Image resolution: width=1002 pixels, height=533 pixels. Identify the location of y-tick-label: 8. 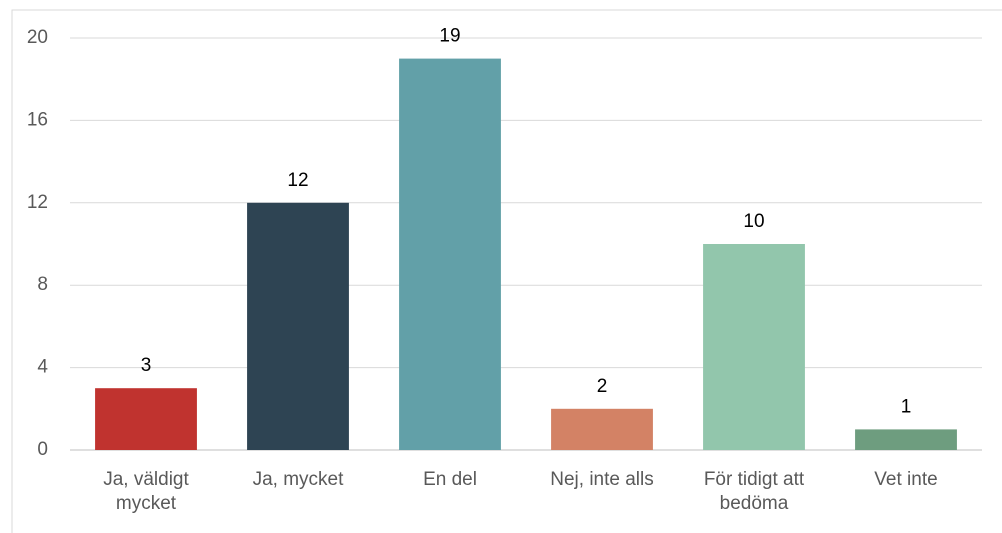
(42, 284).